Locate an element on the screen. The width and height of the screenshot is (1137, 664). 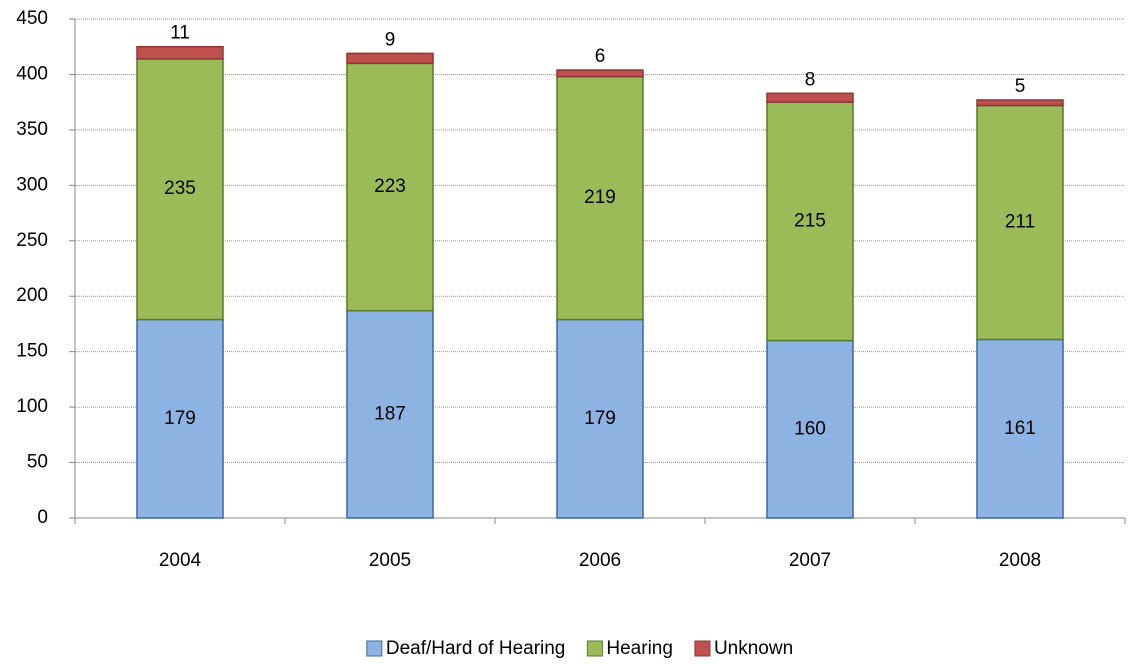
data-label: 160 is located at coordinates (810, 428).